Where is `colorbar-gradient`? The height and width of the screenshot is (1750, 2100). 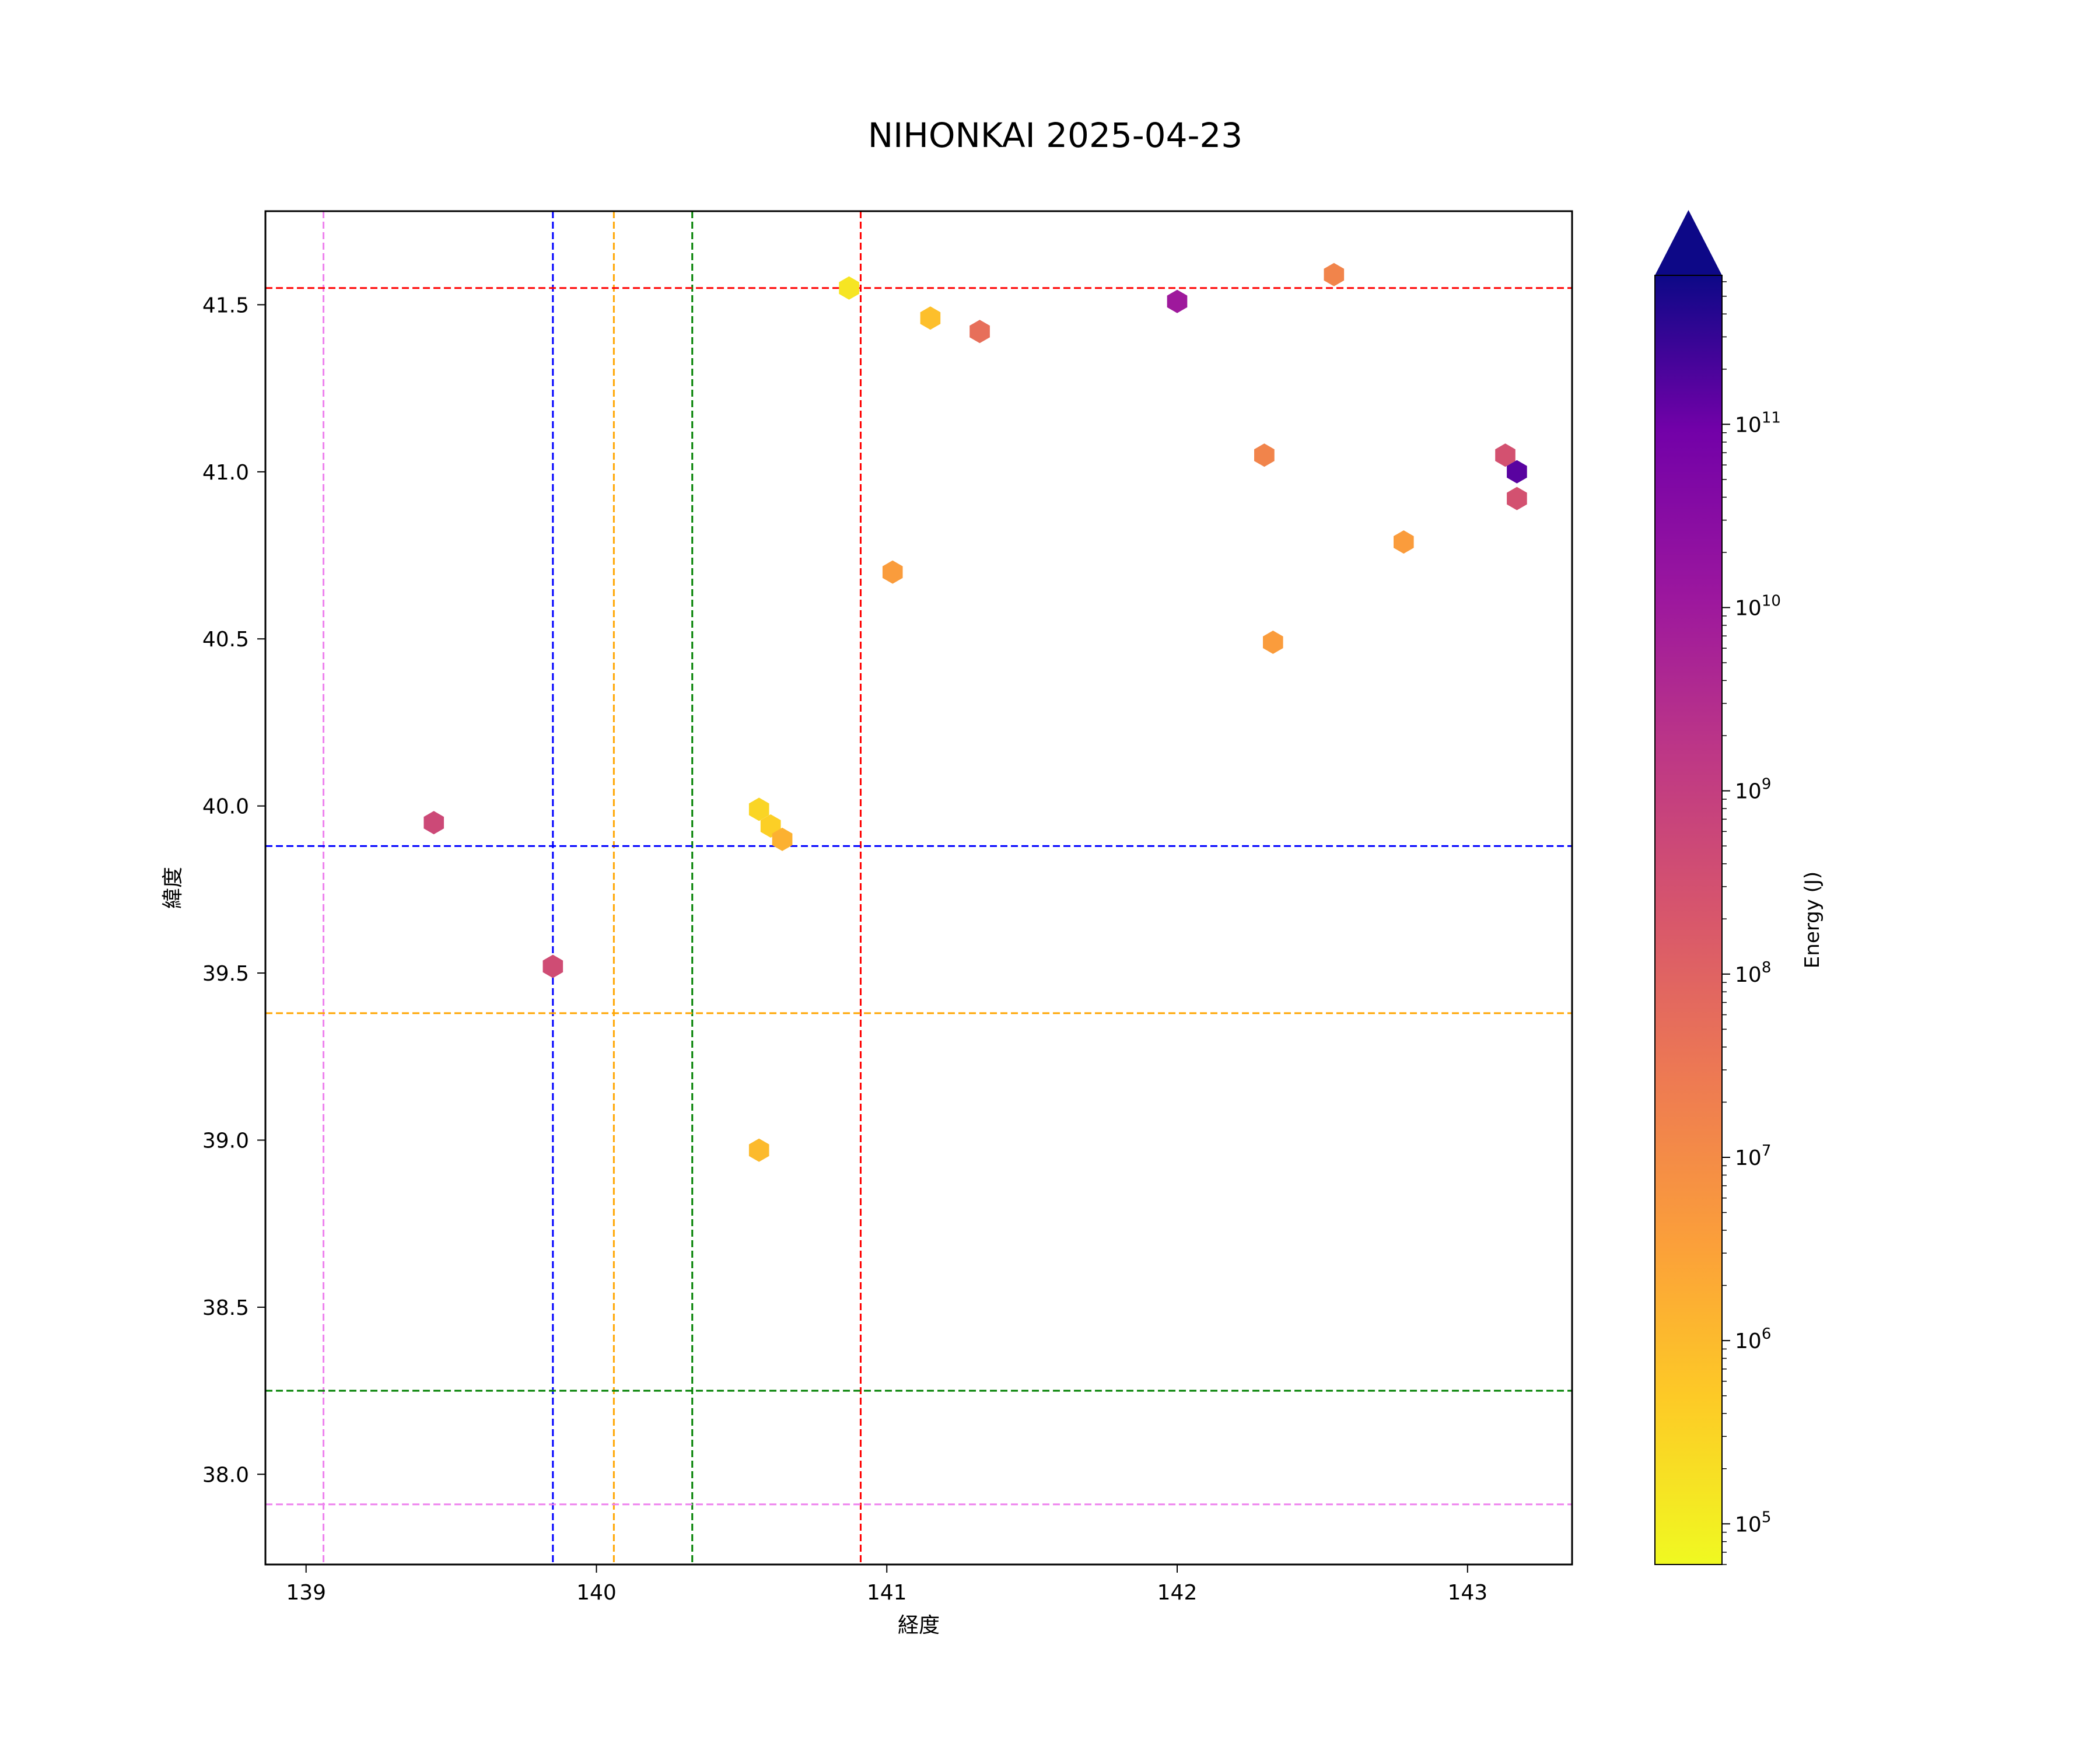
colorbar-gradient is located at coordinates (1688, 919).